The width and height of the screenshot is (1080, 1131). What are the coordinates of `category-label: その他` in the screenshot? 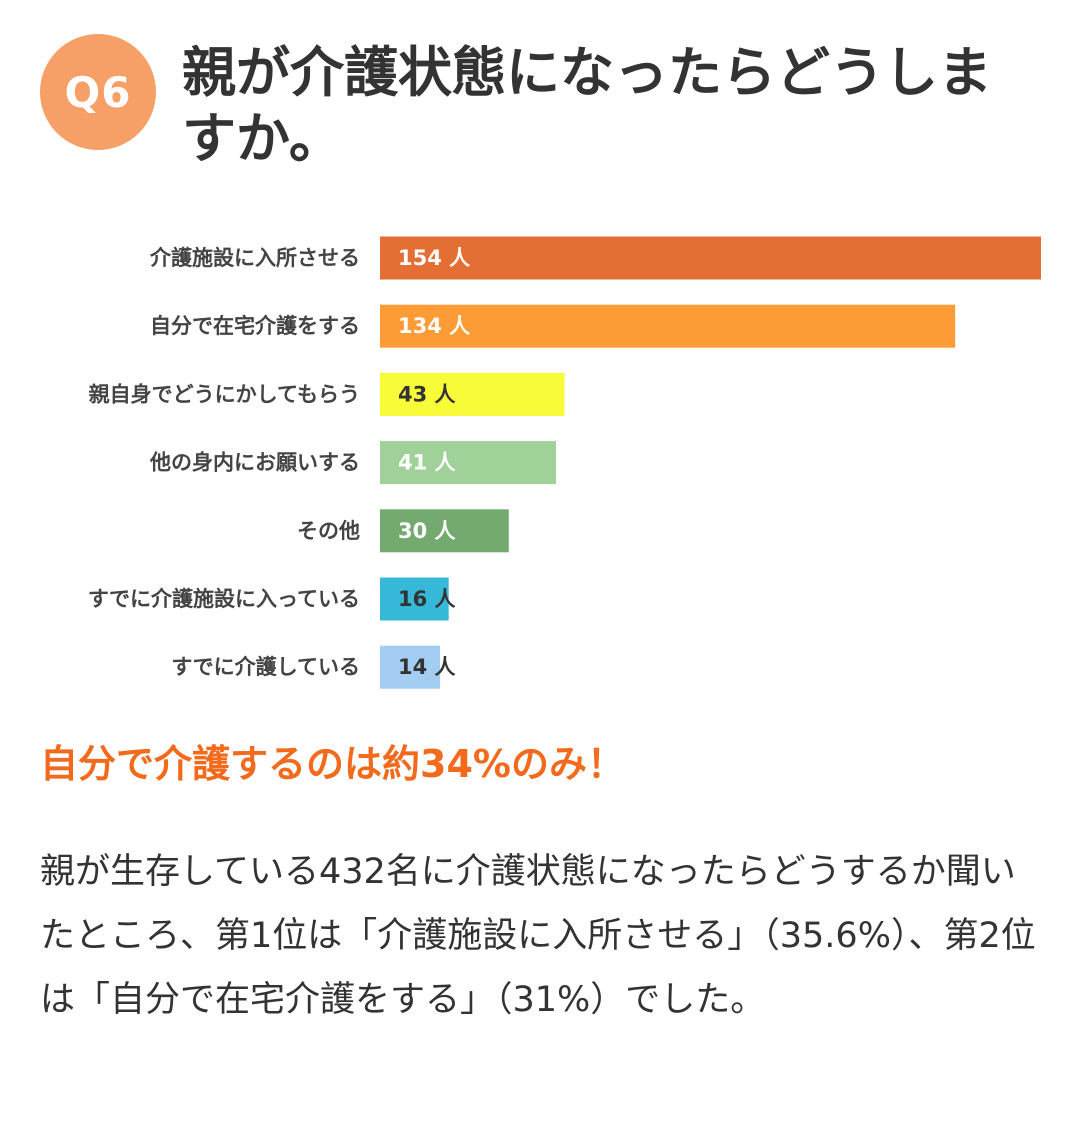 It's located at (328, 531).